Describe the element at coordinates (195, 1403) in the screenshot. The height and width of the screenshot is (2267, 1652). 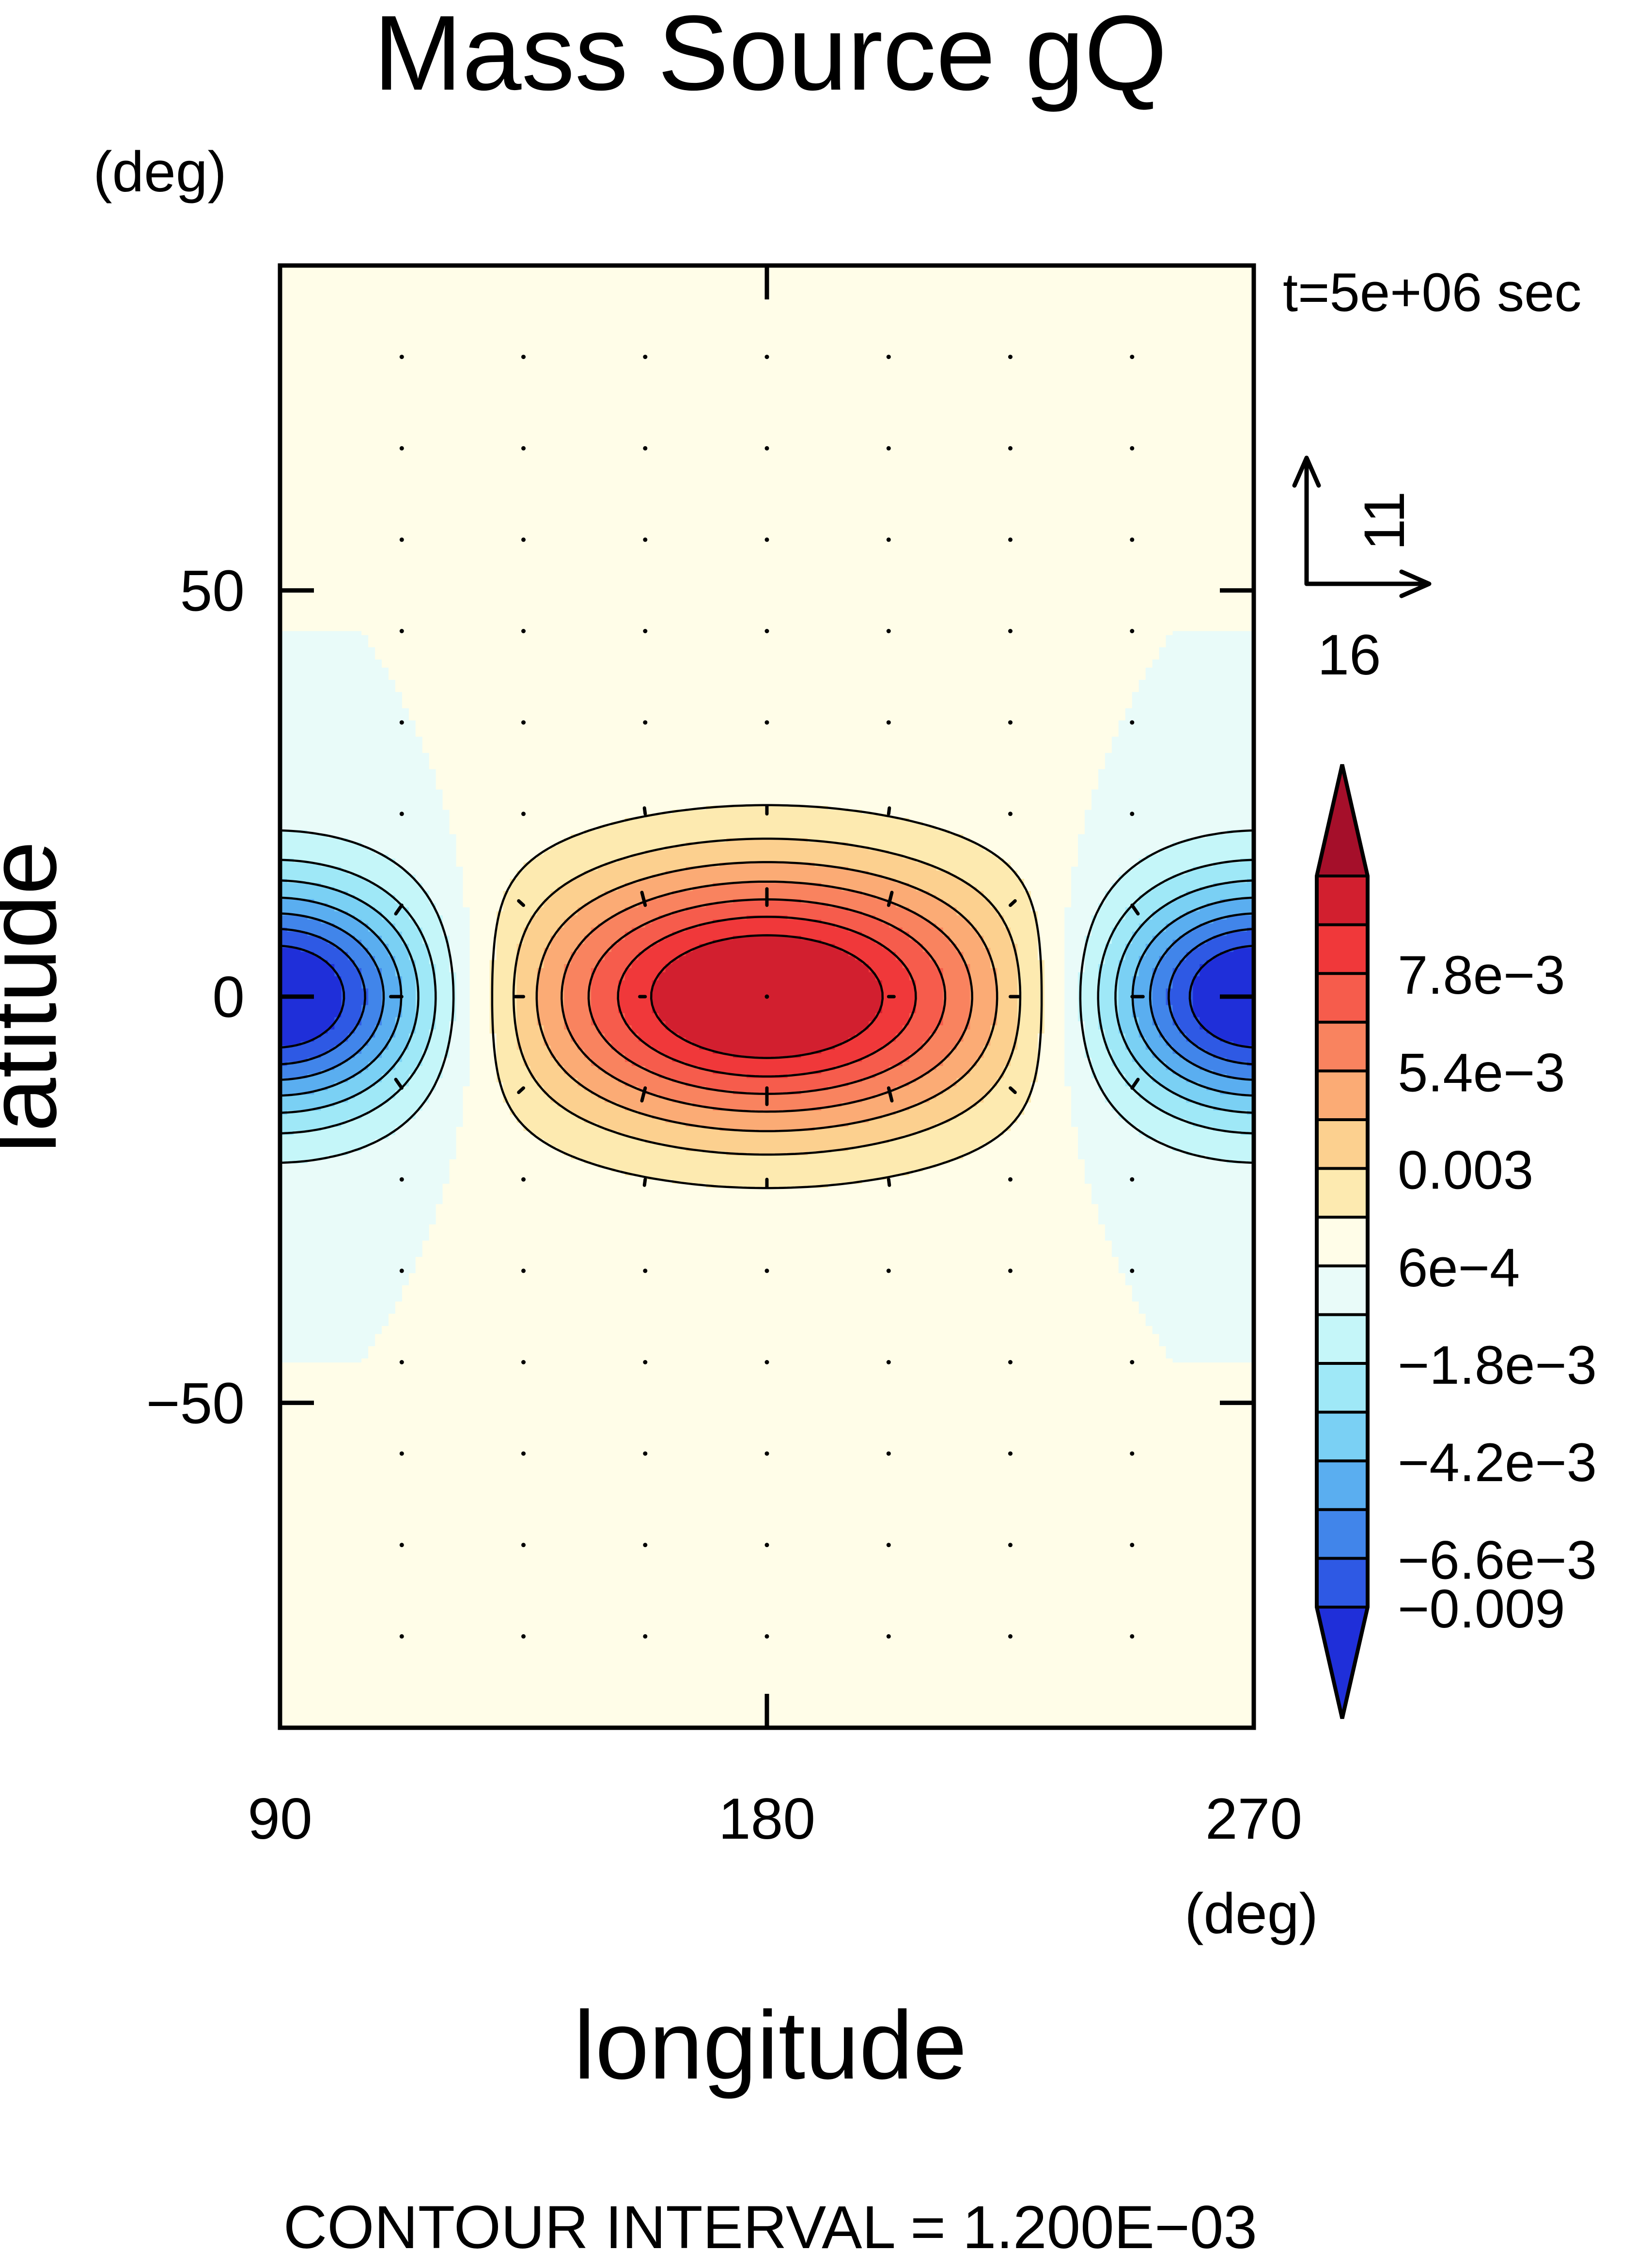
I see `y-tick-label: −50` at that location.